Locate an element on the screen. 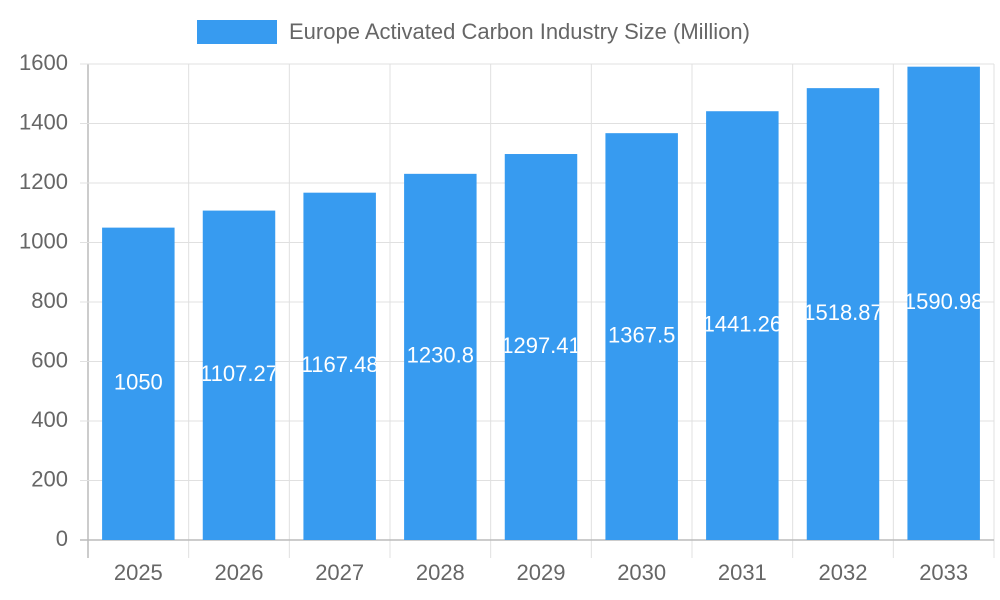  x-tick-label: 2025 is located at coordinates (138, 572).